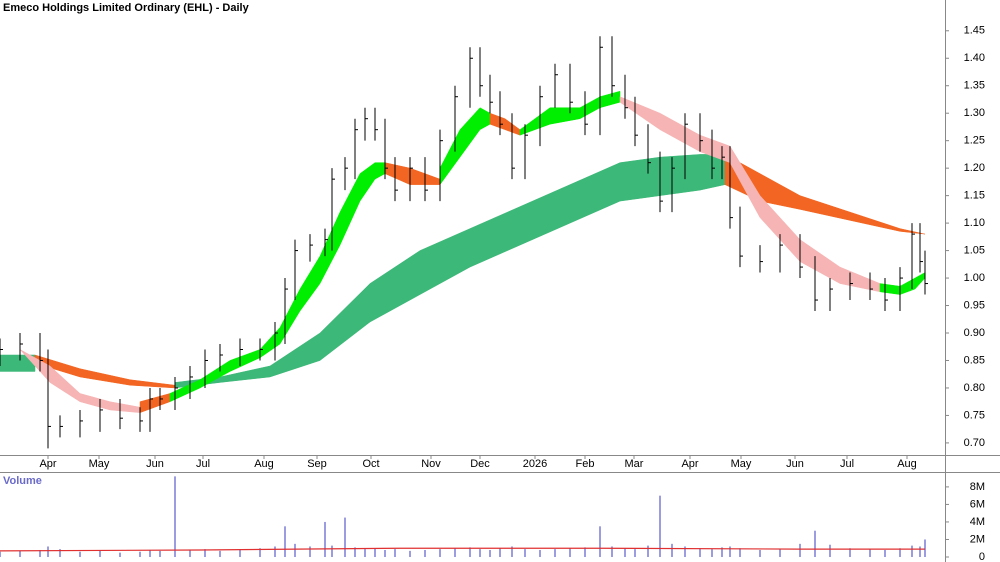 Image resolution: width=1000 pixels, height=562 pixels. What do you see at coordinates (18, 363) in the screenshot?
I see `ma-band` at bounding box center [18, 363].